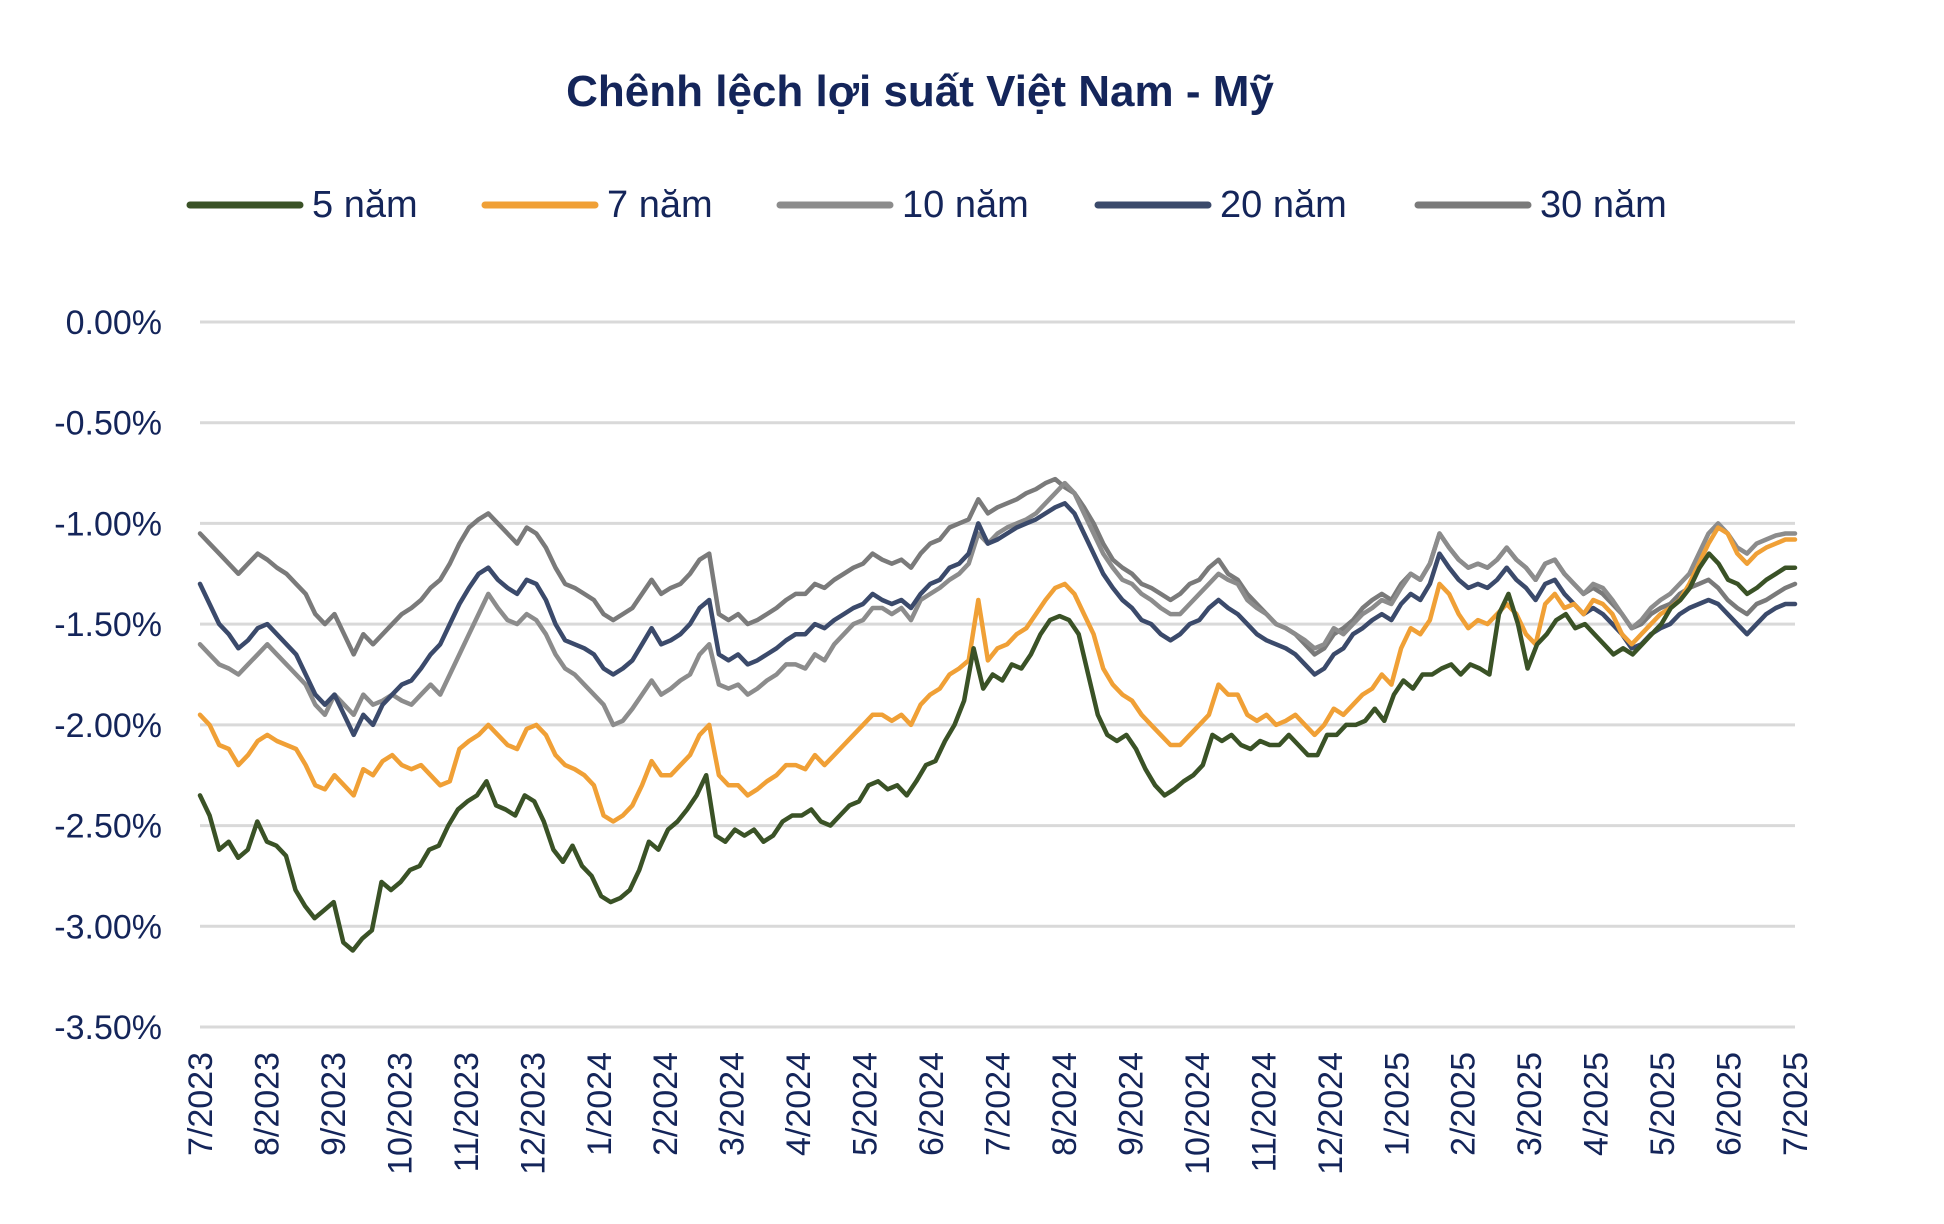 This screenshot has height=1224, width=1944. I want to click on legend: 5 năm 7 năm 10 năm 20 năm 30 năm, so click(926, 205).